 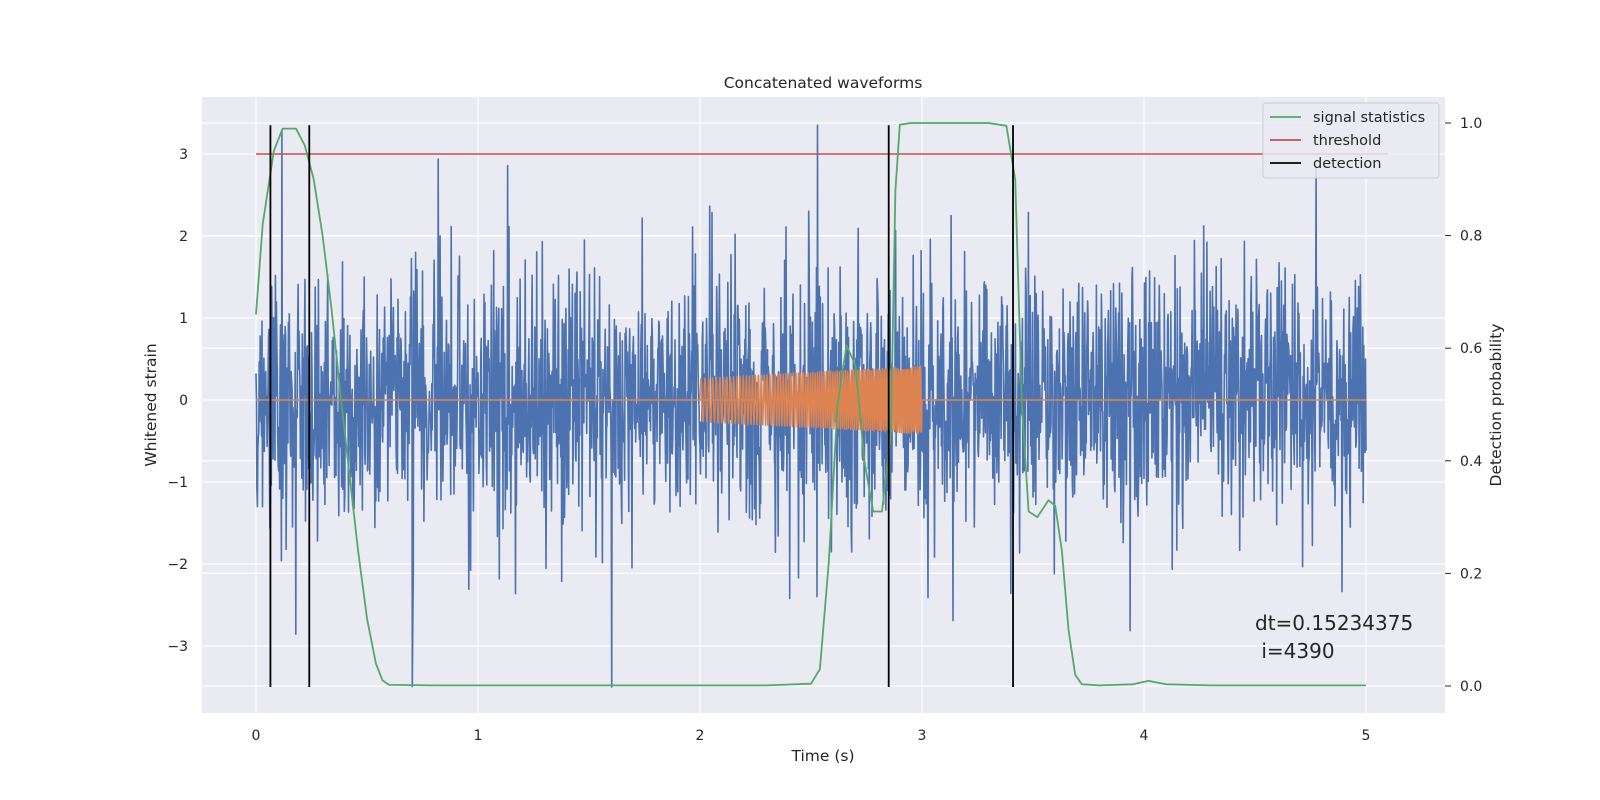 What do you see at coordinates (1471, 349) in the screenshot?
I see `y2-tick-label: 0.6` at bounding box center [1471, 349].